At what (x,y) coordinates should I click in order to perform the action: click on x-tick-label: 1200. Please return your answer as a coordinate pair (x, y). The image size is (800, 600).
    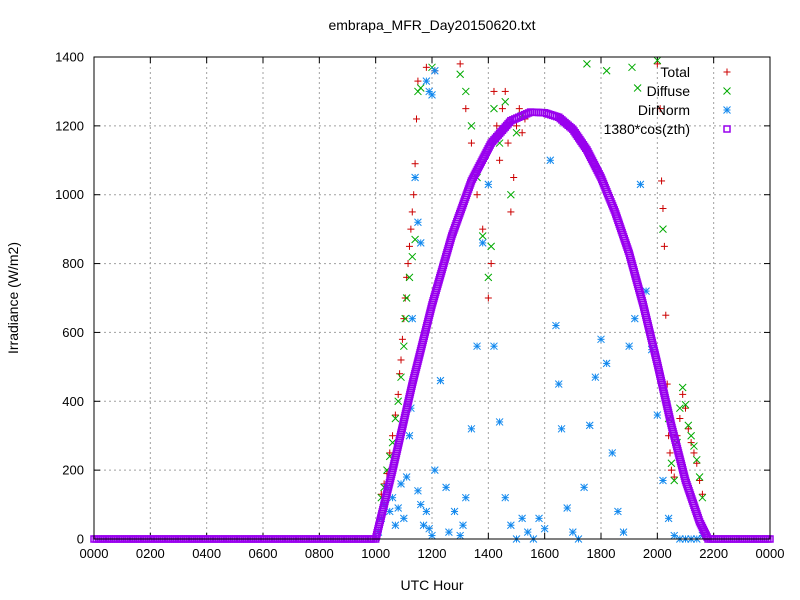
    Looking at the image, I should click on (432, 553).